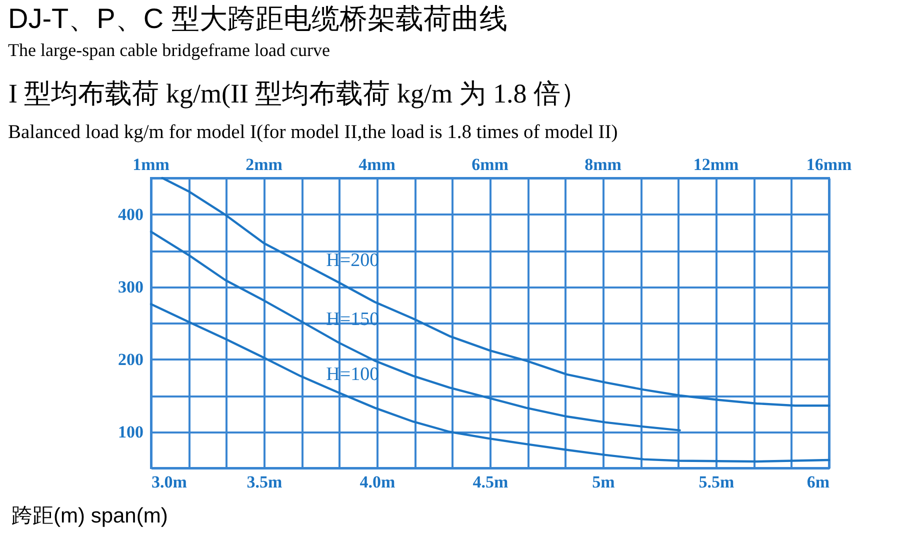  What do you see at coordinates (169, 50) in the screenshot?
I see `chart-subtitle: The large-span cable bridgeframe load curve` at bounding box center [169, 50].